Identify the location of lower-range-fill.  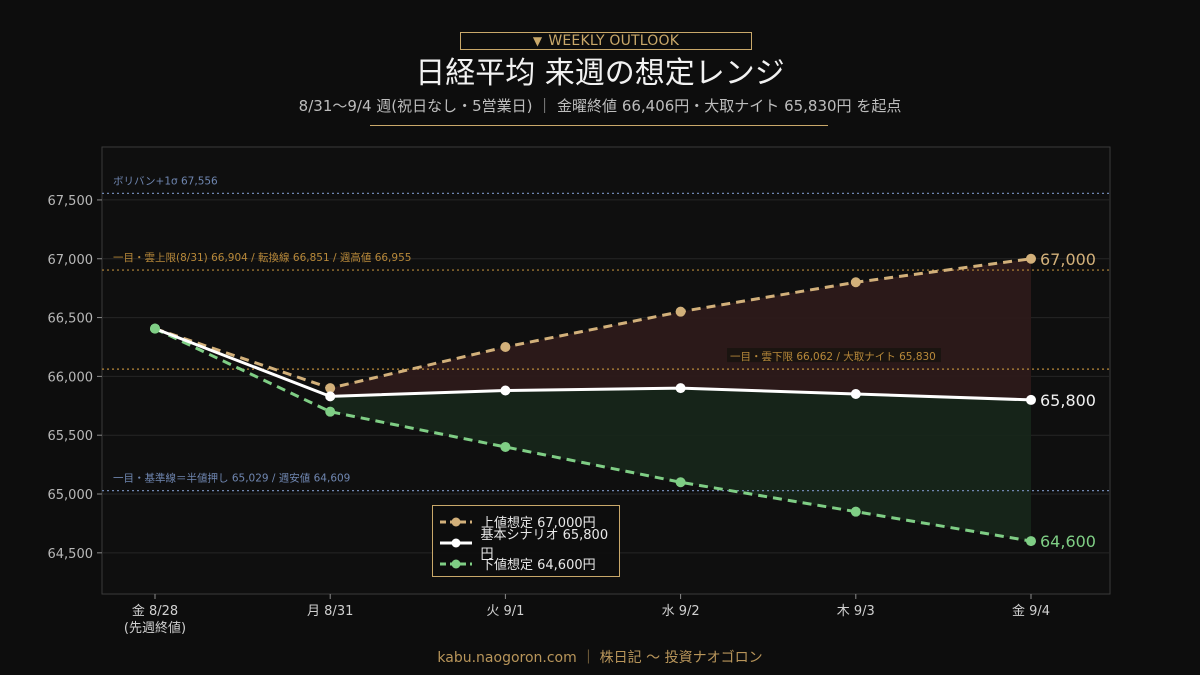
(680, 465).